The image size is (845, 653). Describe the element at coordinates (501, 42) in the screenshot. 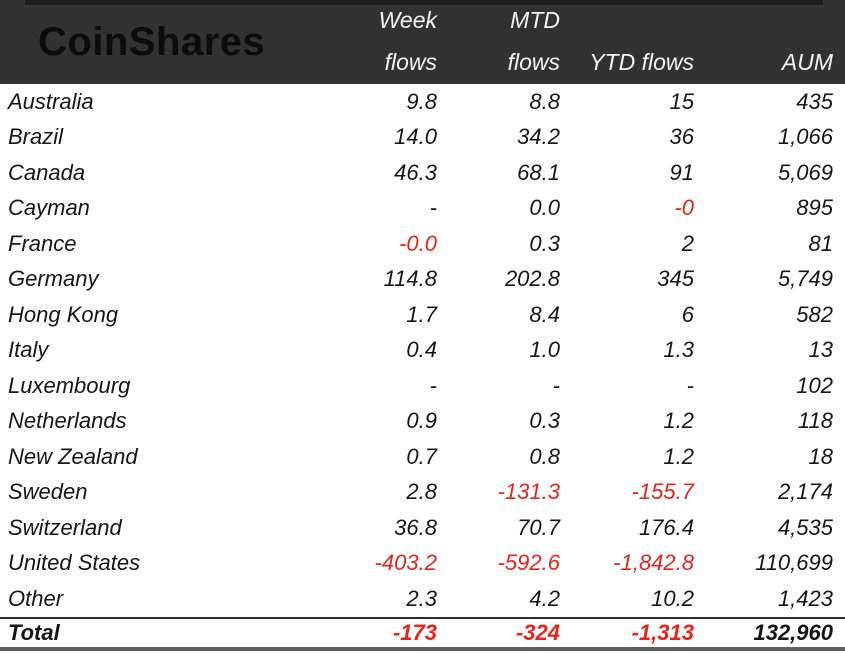

I see `column-header-mtd-flows: MTD flows` at that location.